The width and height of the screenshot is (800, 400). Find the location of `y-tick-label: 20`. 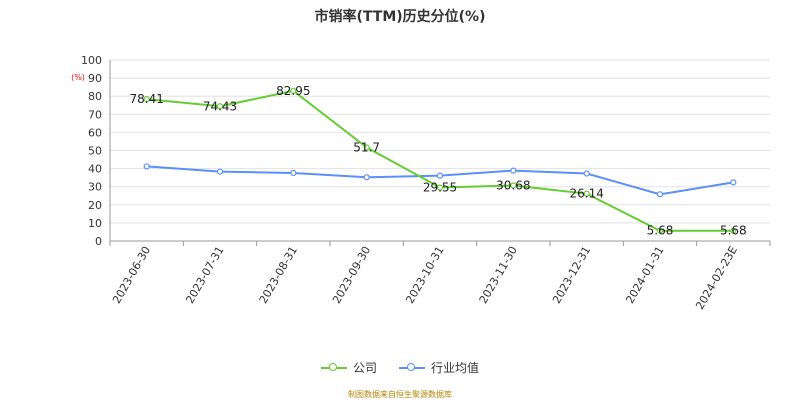

y-tick-label: 20 is located at coordinates (95, 205).